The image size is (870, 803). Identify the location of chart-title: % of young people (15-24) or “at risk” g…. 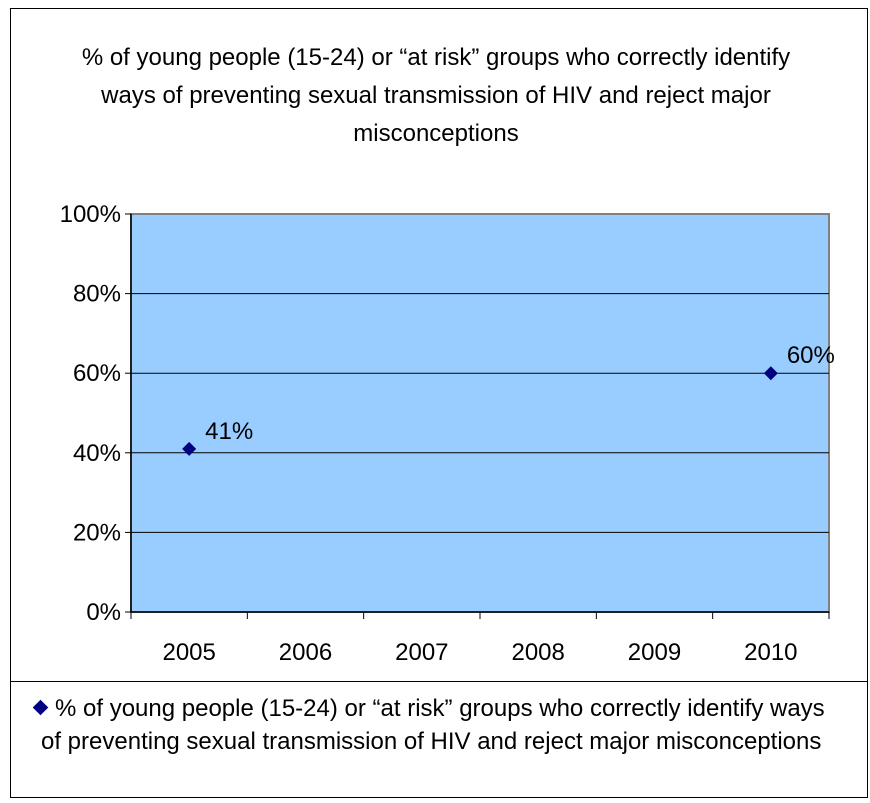
(436, 95).